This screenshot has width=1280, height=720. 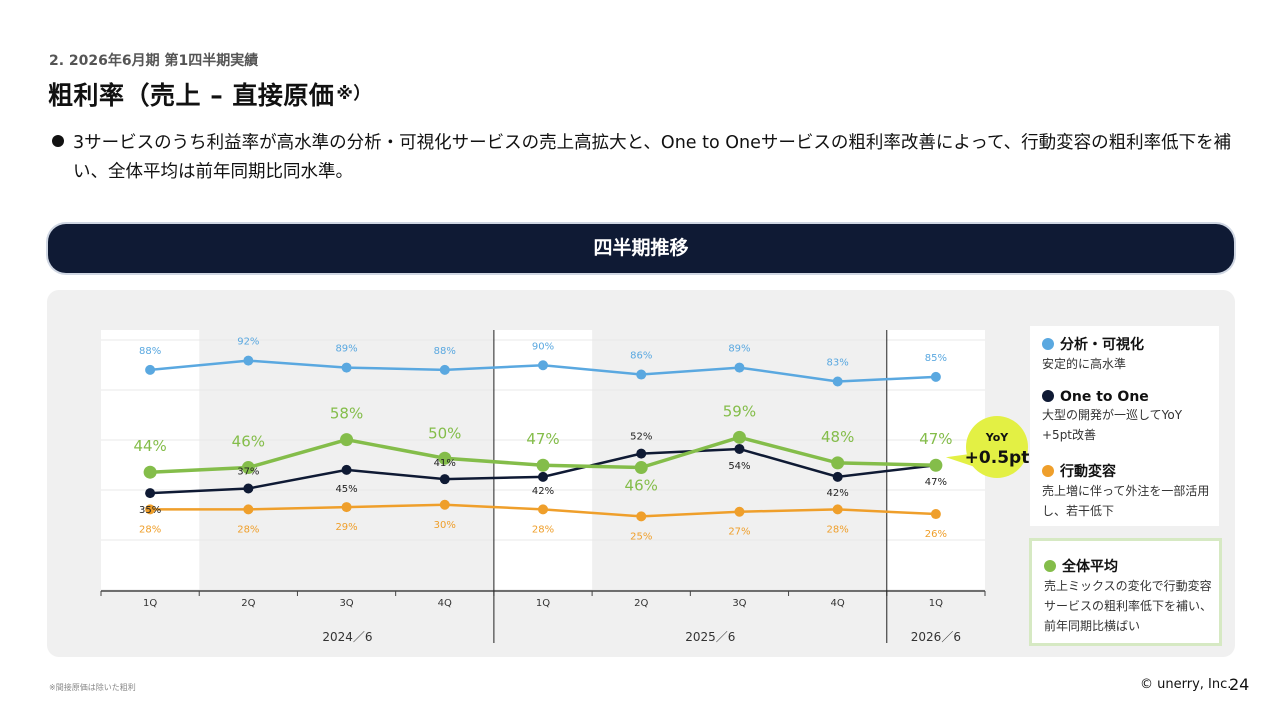 What do you see at coordinates (1090, 567) in the screenshot?
I see `legend-title: 全体平均` at bounding box center [1090, 567].